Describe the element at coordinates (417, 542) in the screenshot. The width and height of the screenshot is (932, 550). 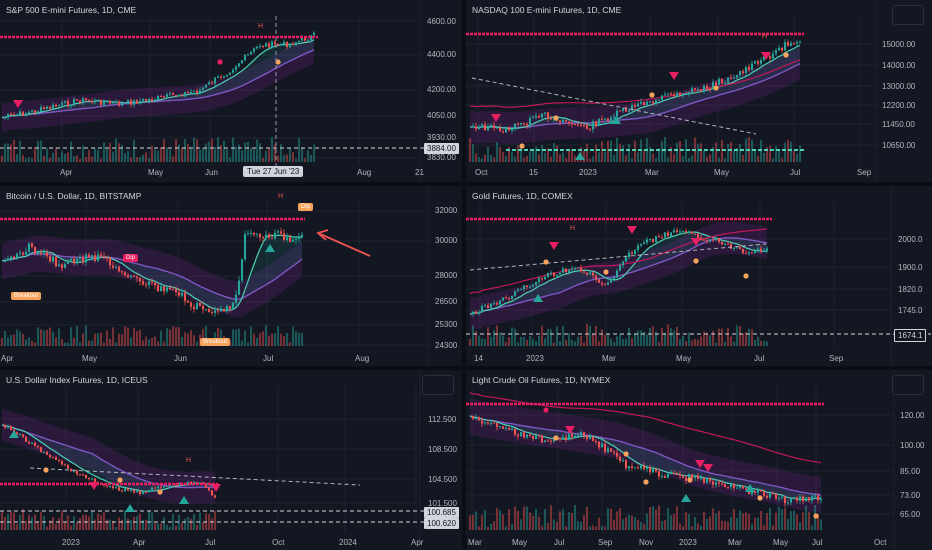
I see `x-tick: Apr` at that location.